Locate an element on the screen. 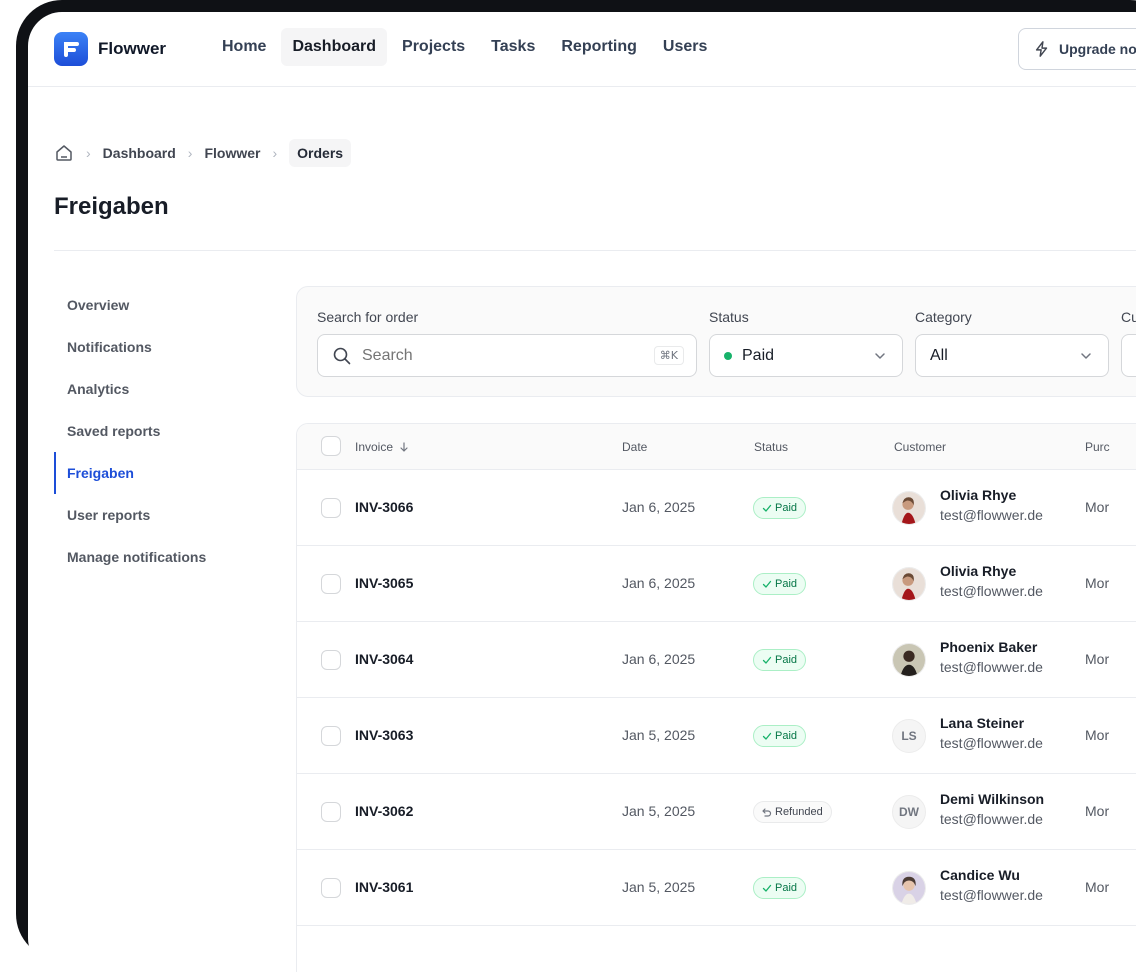  sidenav-user-reports: User reports is located at coordinates (109, 515).